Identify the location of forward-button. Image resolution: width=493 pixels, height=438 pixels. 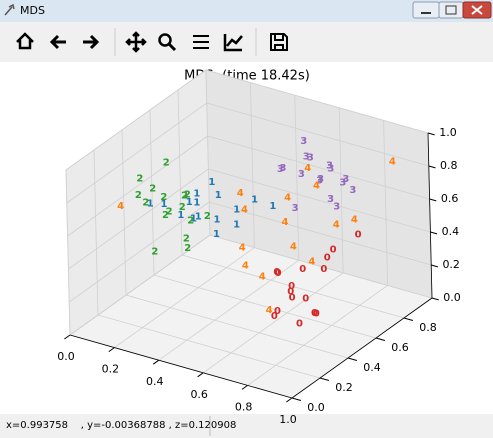
(91, 42).